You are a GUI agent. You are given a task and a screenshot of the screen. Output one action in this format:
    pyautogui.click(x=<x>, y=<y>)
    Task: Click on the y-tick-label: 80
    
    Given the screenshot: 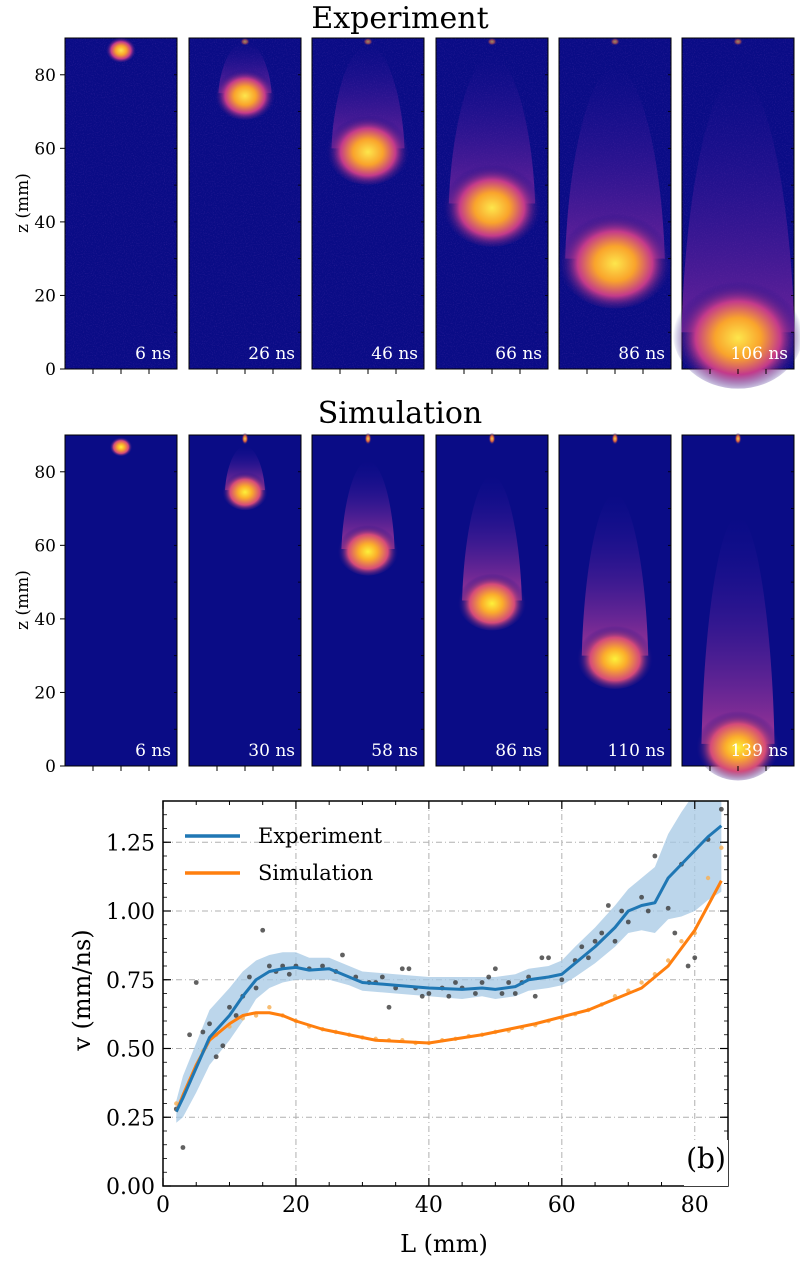 What is the action you would take?
    pyautogui.click(x=45, y=473)
    